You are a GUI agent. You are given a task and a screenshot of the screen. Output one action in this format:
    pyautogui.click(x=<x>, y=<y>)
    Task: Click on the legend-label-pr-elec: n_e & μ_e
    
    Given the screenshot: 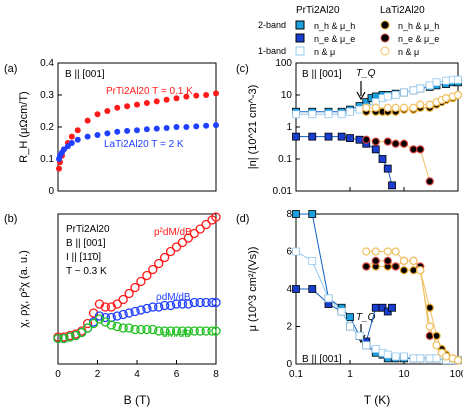 What is the action you would take?
    pyautogui.click(x=334, y=39)
    